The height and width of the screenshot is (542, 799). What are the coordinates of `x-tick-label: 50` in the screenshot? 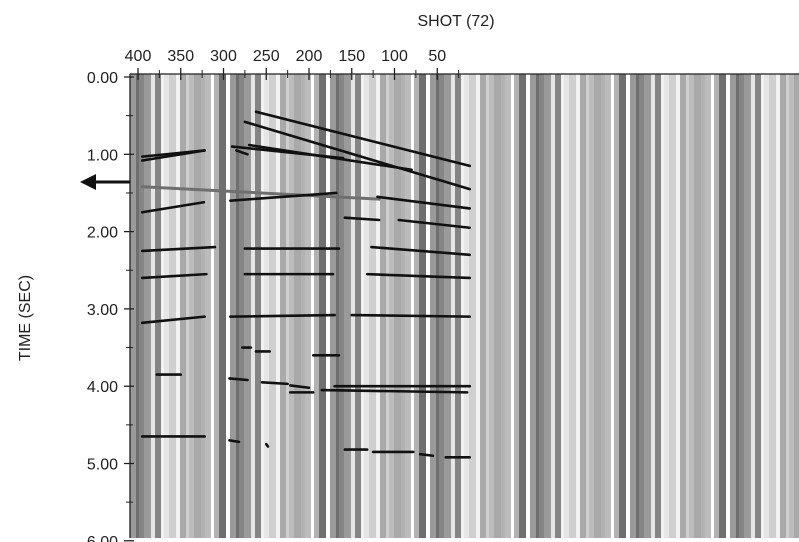 It's located at (437, 56).